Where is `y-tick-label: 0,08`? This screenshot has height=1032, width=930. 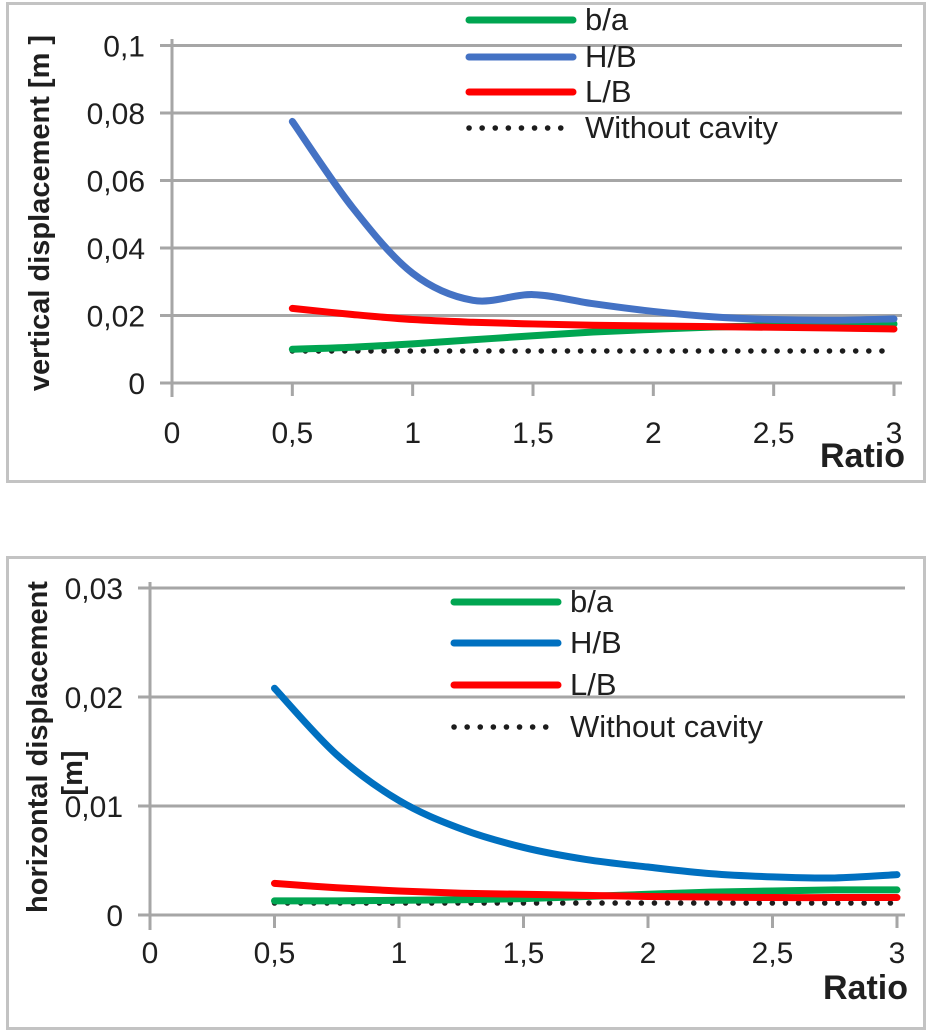 y-tick-label: 0,08 is located at coordinates (116, 114).